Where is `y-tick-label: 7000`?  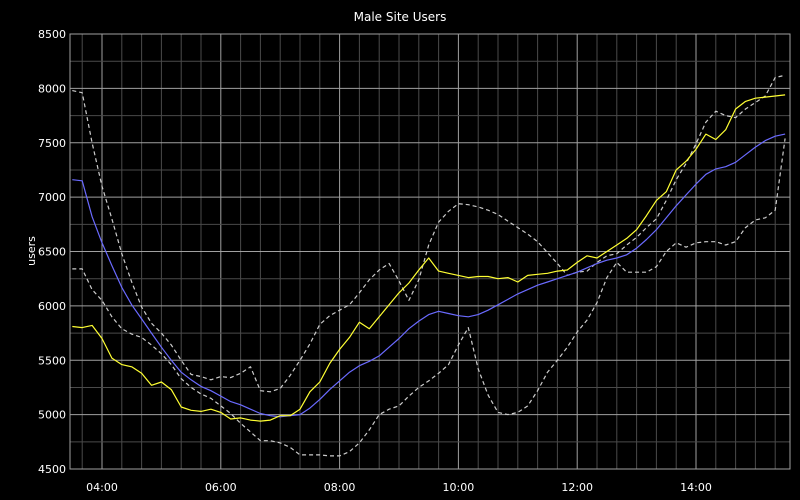
y-tick-label: 7000 is located at coordinates (52, 197).